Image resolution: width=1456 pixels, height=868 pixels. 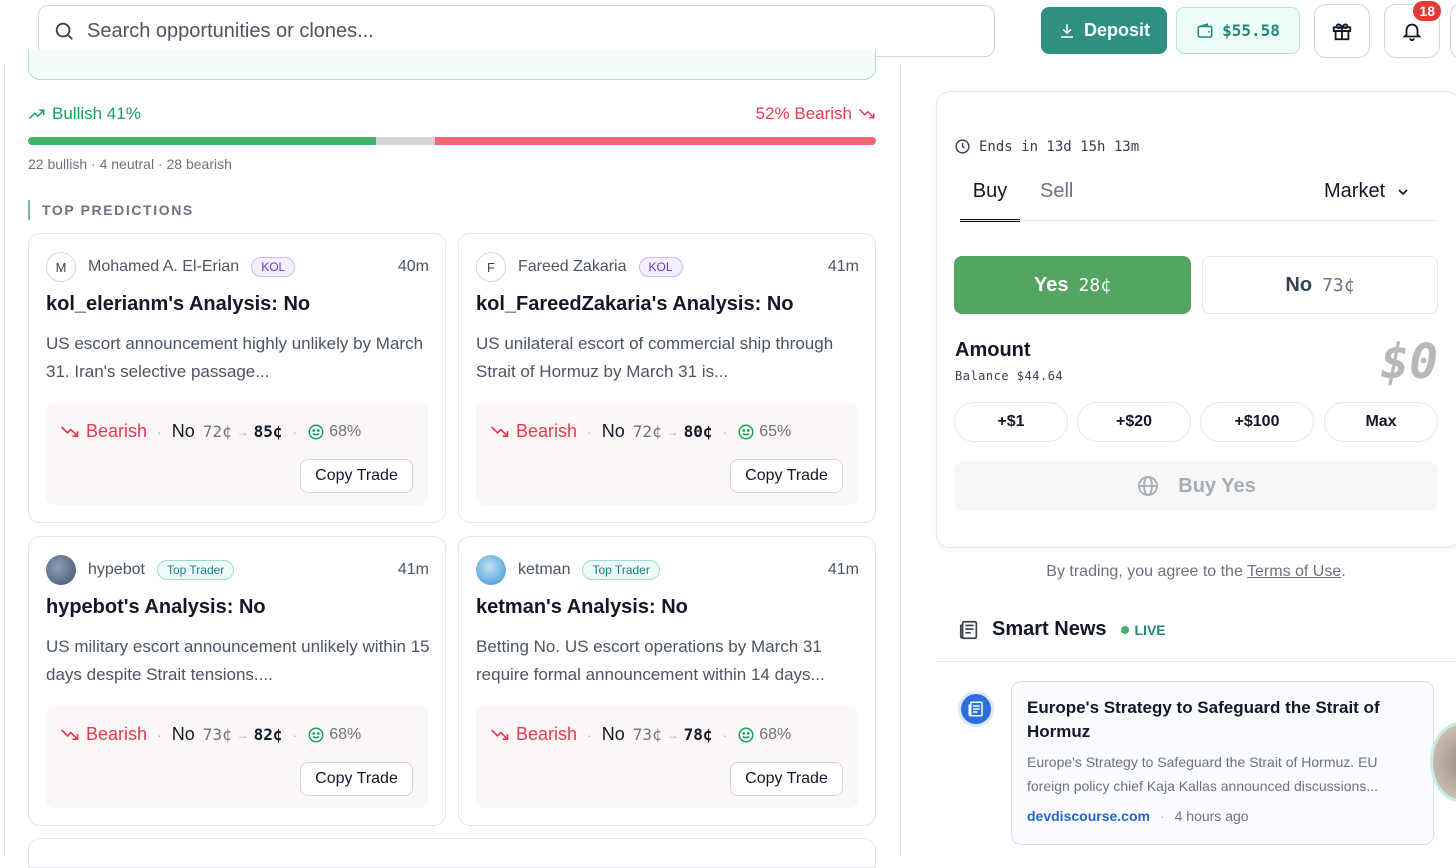 I want to click on prediction-box: Bearish · No 72¢ → 85¢ · 68% Copy Trade, so click(x=237, y=454).